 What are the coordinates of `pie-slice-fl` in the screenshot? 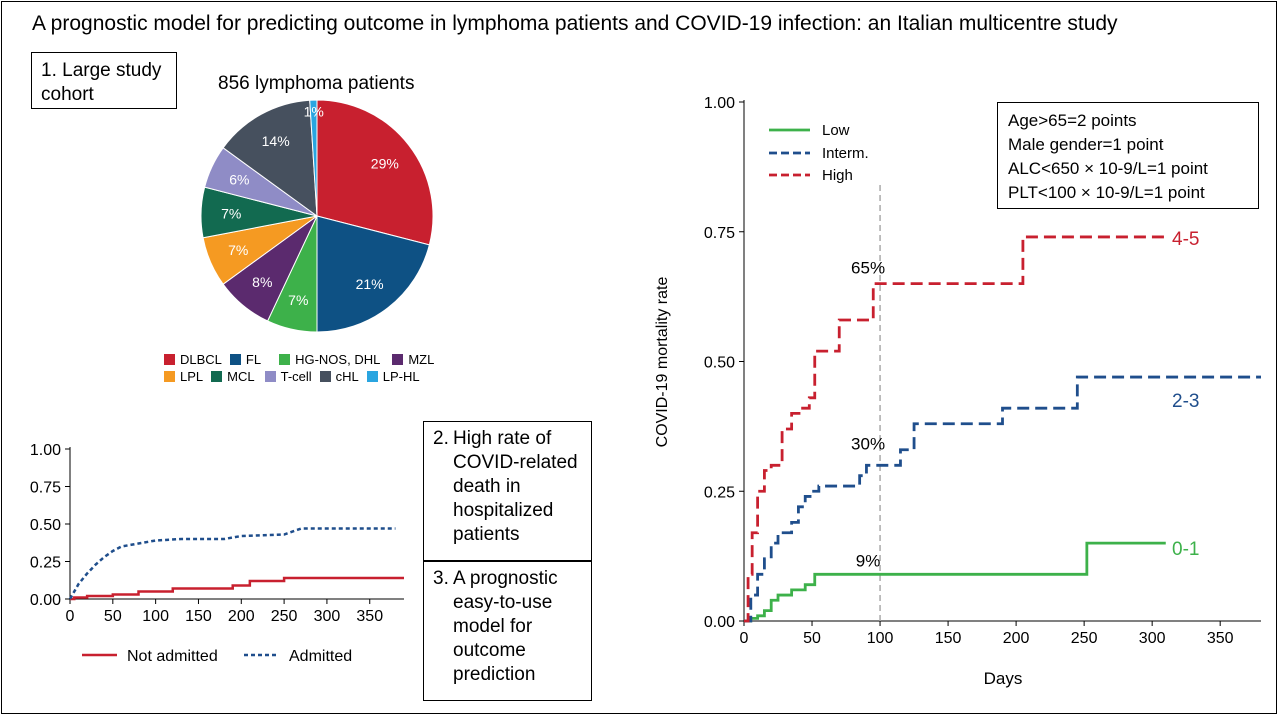 It's located at (373, 274).